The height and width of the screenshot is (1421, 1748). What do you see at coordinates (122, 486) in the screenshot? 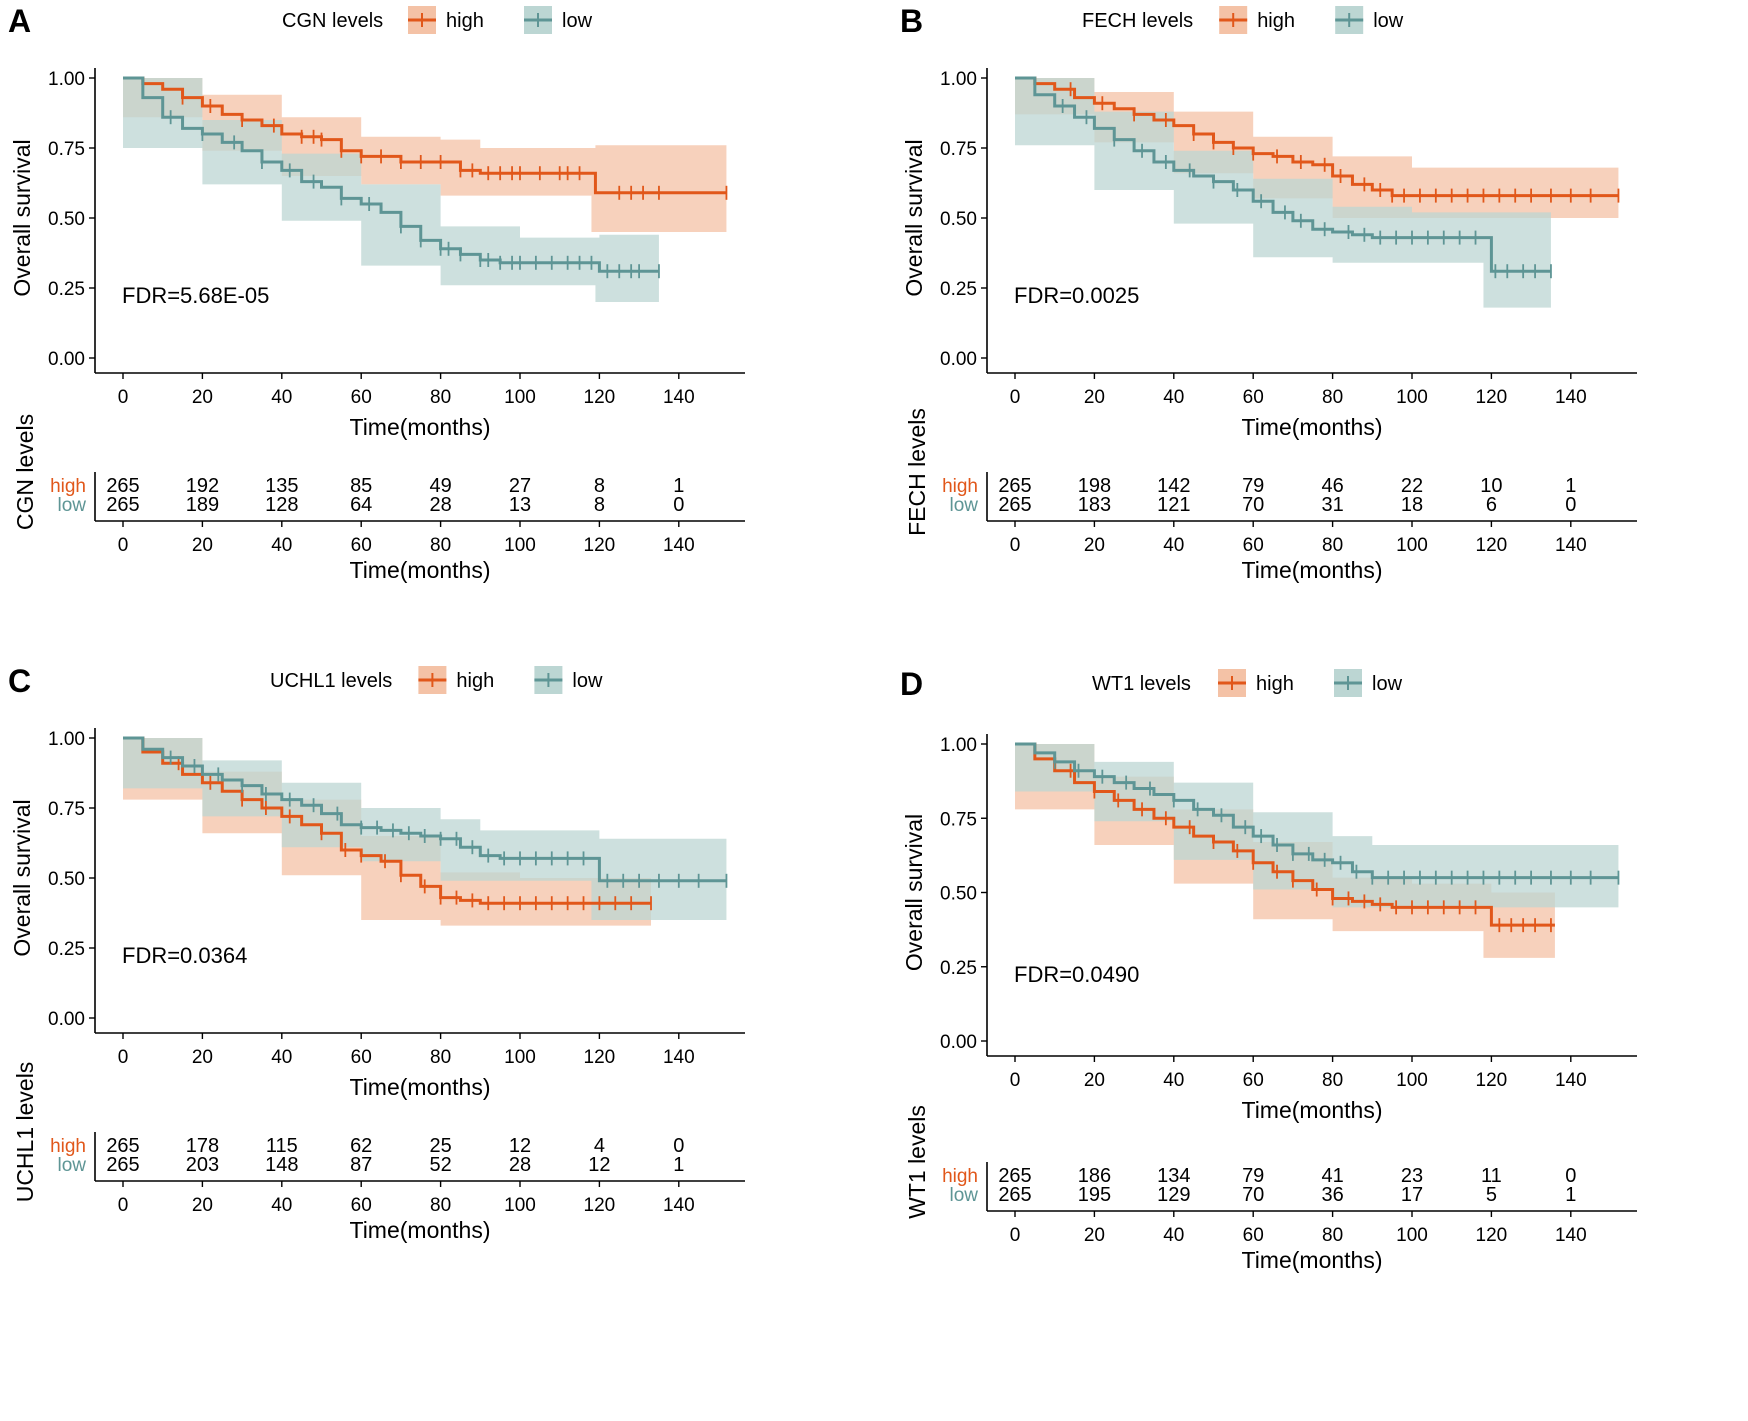
I see `risk-count-high: 265` at bounding box center [122, 486].